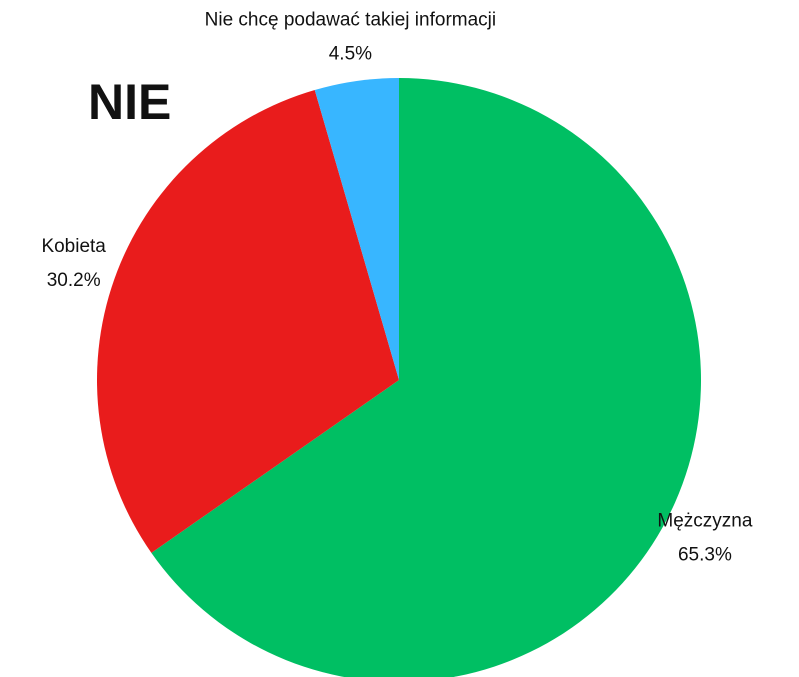 This screenshot has height=677, width=799. Describe the element at coordinates (129, 102) in the screenshot. I see `chart-title: NIE` at that location.